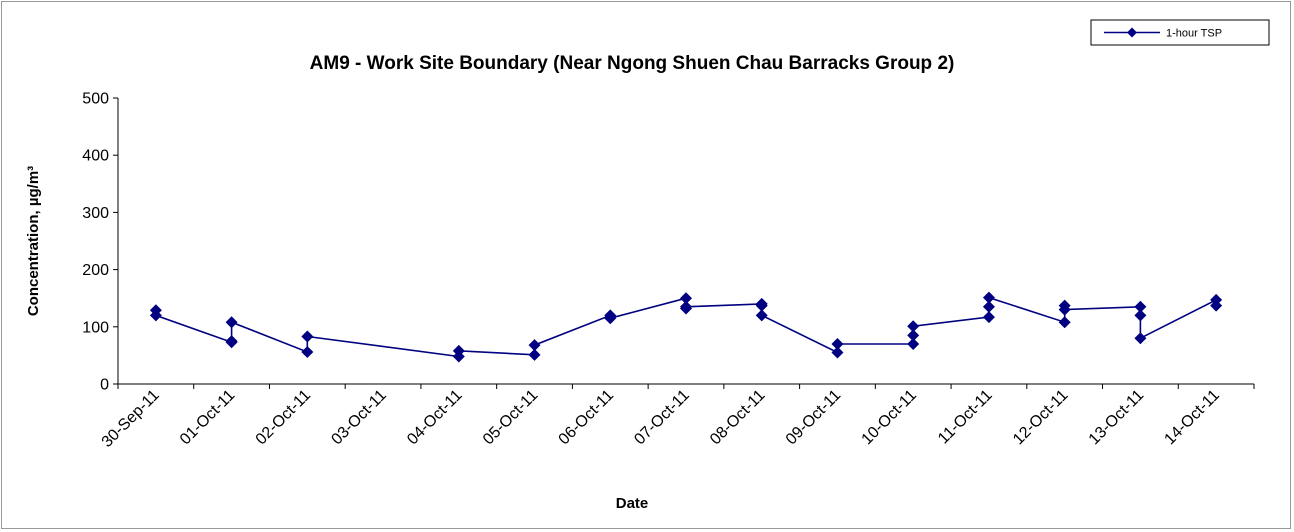  Describe the element at coordinates (359, 418) in the screenshot. I see `x-tick-label: 03-Oct-11` at that location.